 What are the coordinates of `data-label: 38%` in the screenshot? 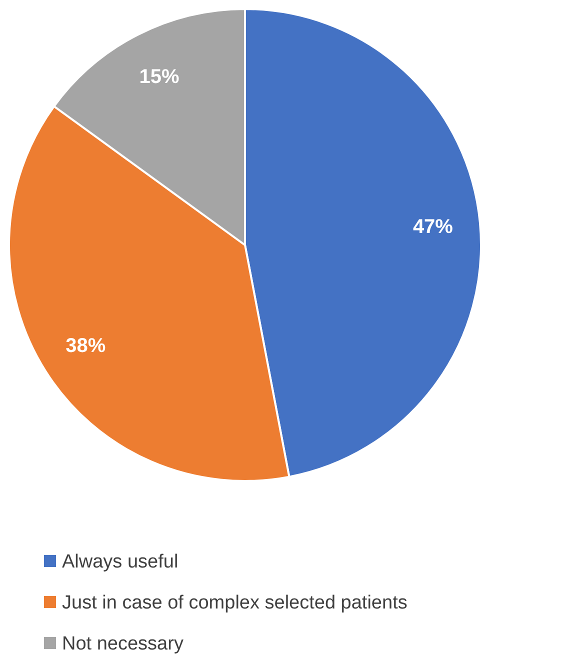 It's located at (86, 346).